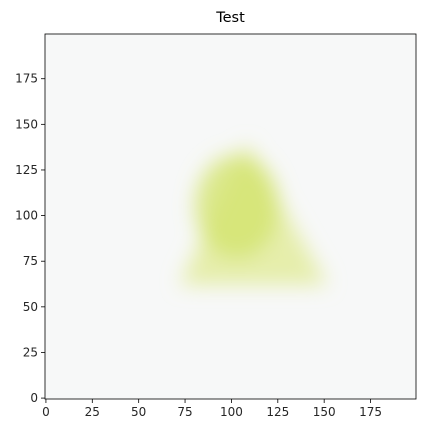  Describe the element at coordinates (30, 352) in the screenshot. I see `y-tick-label: 25` at that location.